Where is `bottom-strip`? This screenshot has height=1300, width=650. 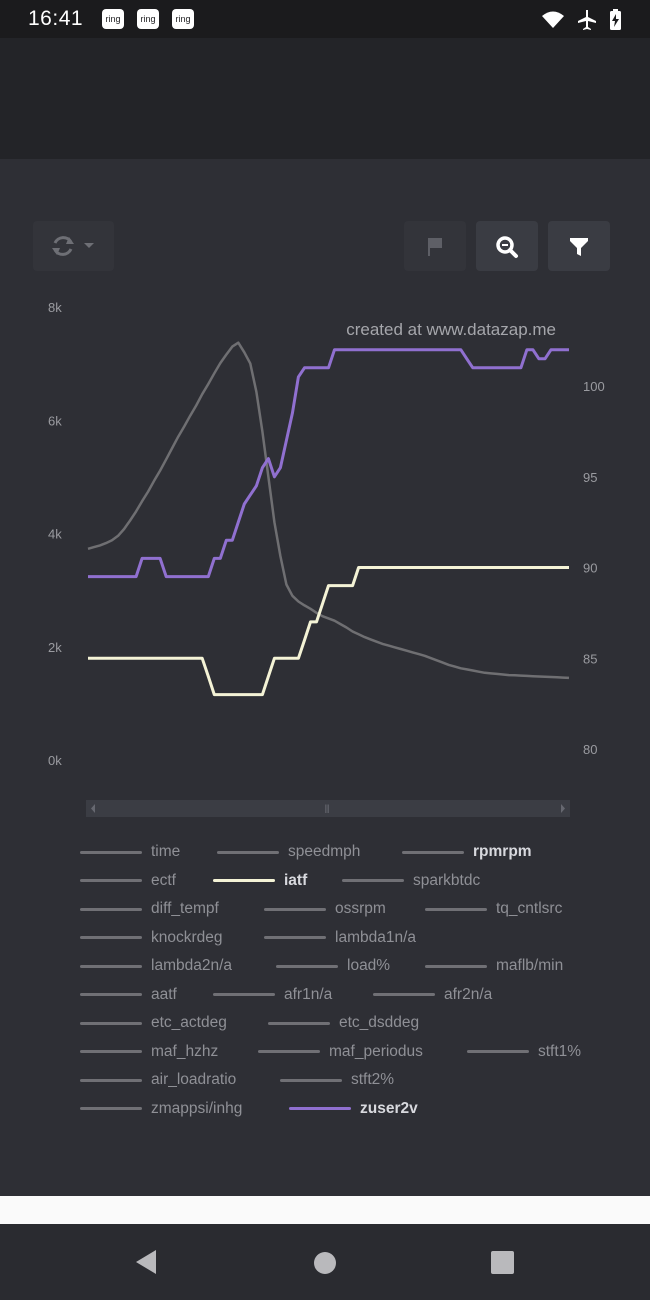 bottom-strip is located at coordinates (325, 1210).